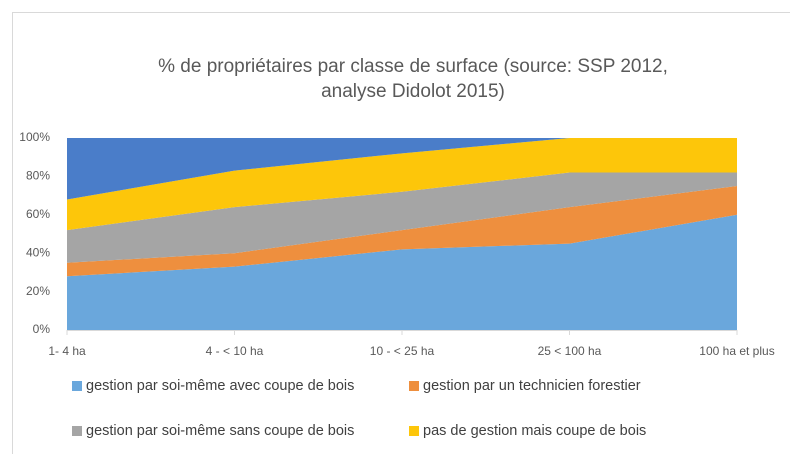 This screenshot has width=790, height=454. Describe the element at coordinates (34, 137) in the screenshot. I see `y-tick-label: 100%` at that location.